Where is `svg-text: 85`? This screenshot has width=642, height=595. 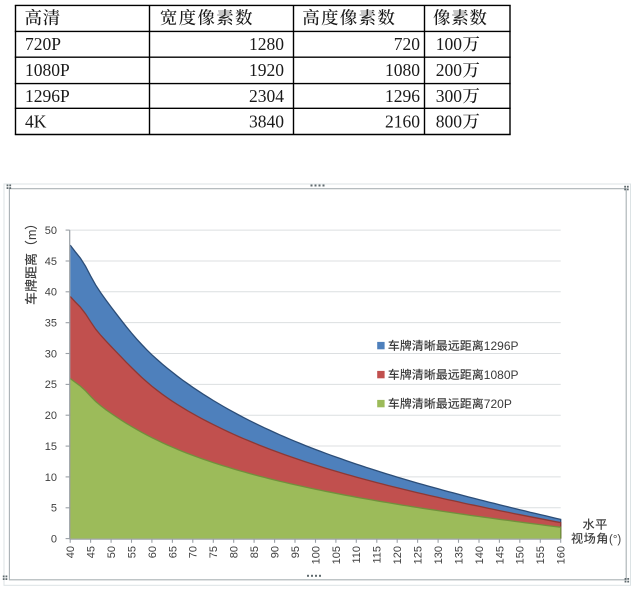
svg-text: 85 is located at coordinates (255, 552).